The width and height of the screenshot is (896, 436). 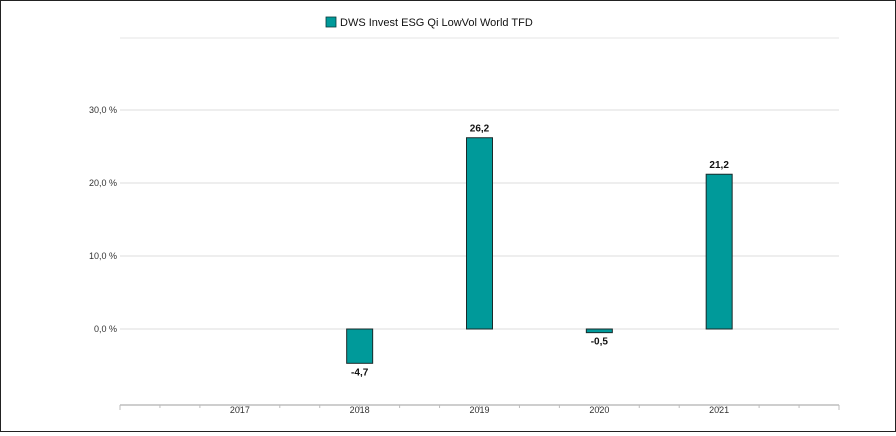 I want to click on y-axis-ticks: 0,0 % 10,0 % 20,0 % 30,0 %, so click(x=103, y=219).